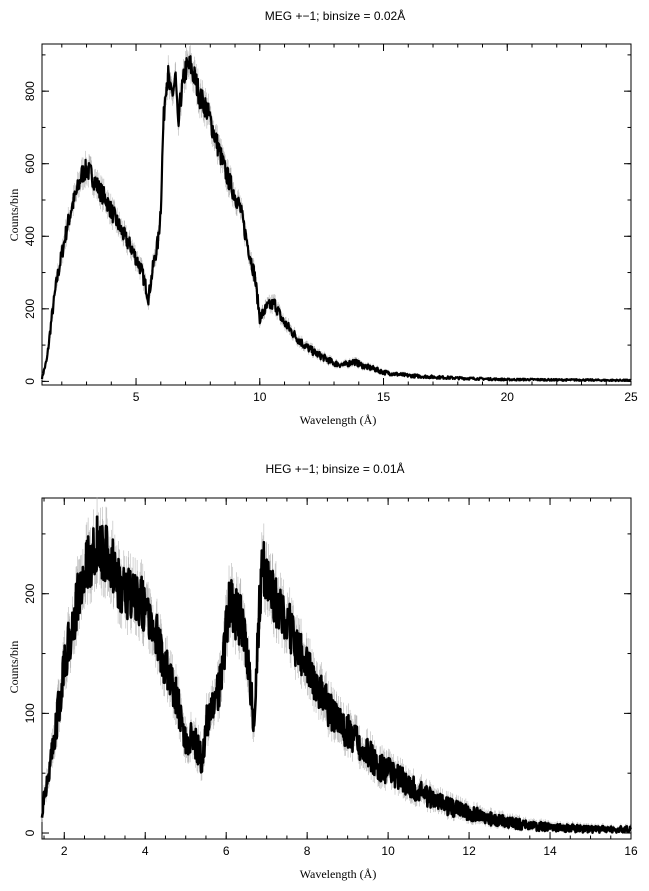 The width and height of the screenshot is (649, 891). Describe the element at coordinates (226, 851) in the screenshot. I see `bottom-x-tick-label: 6` at that location.